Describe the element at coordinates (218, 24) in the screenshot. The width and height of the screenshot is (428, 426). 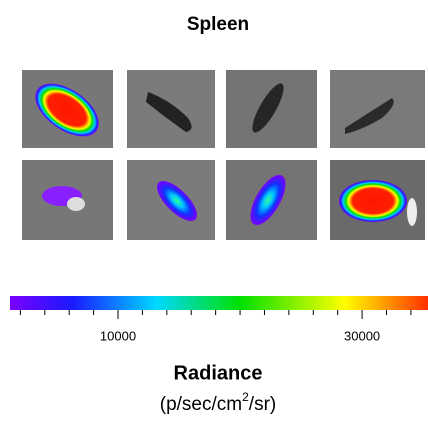
I see `figure-title: Spleen` at that location.